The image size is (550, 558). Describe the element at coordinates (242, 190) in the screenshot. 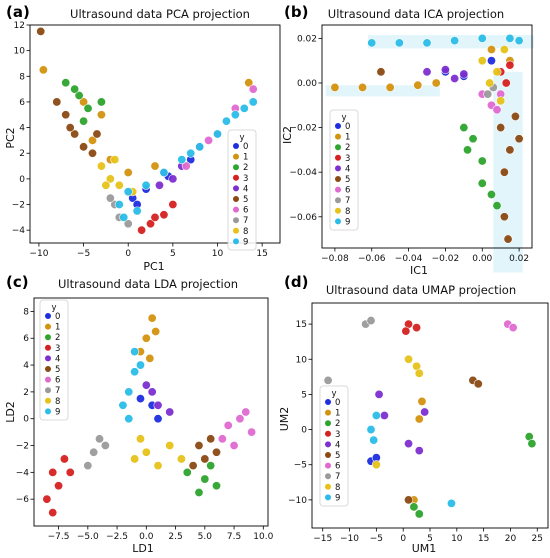

I see `legend-box` at that location.